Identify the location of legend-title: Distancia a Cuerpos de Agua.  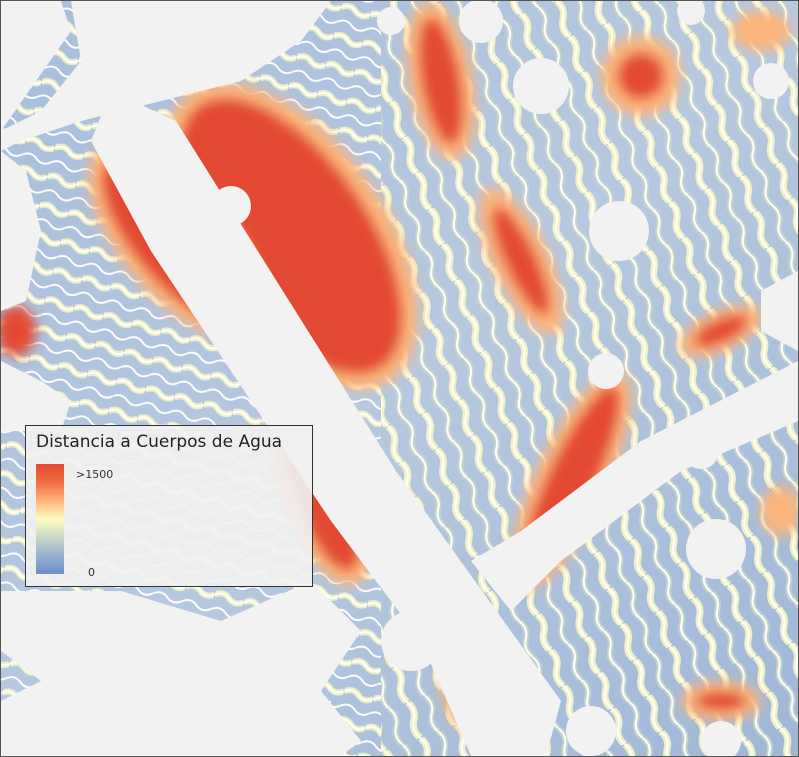
(159, 442).